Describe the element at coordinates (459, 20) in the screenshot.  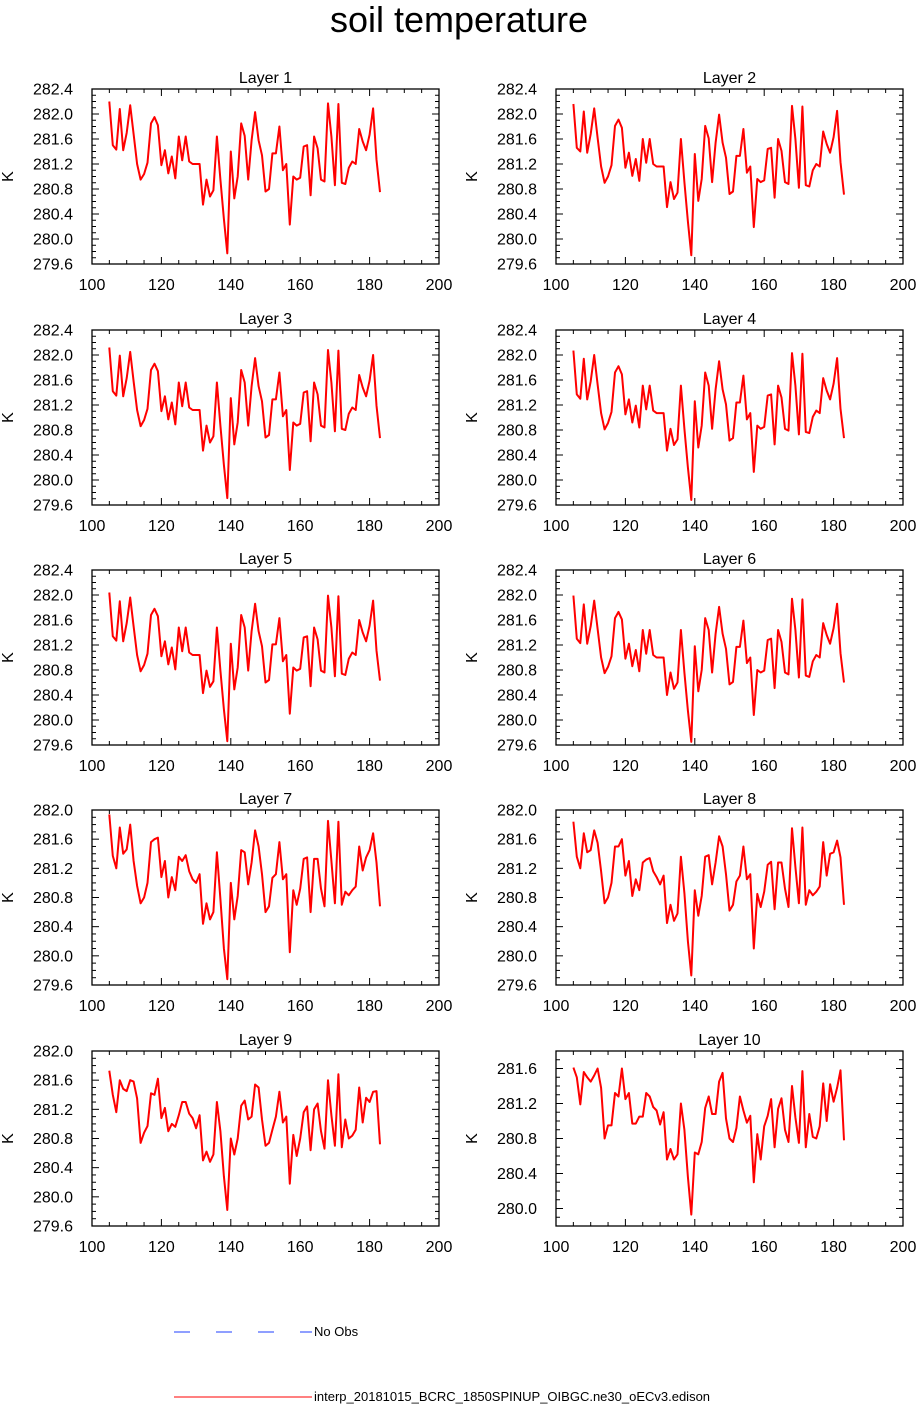
I see `figure-title: soil temperature` at that location.